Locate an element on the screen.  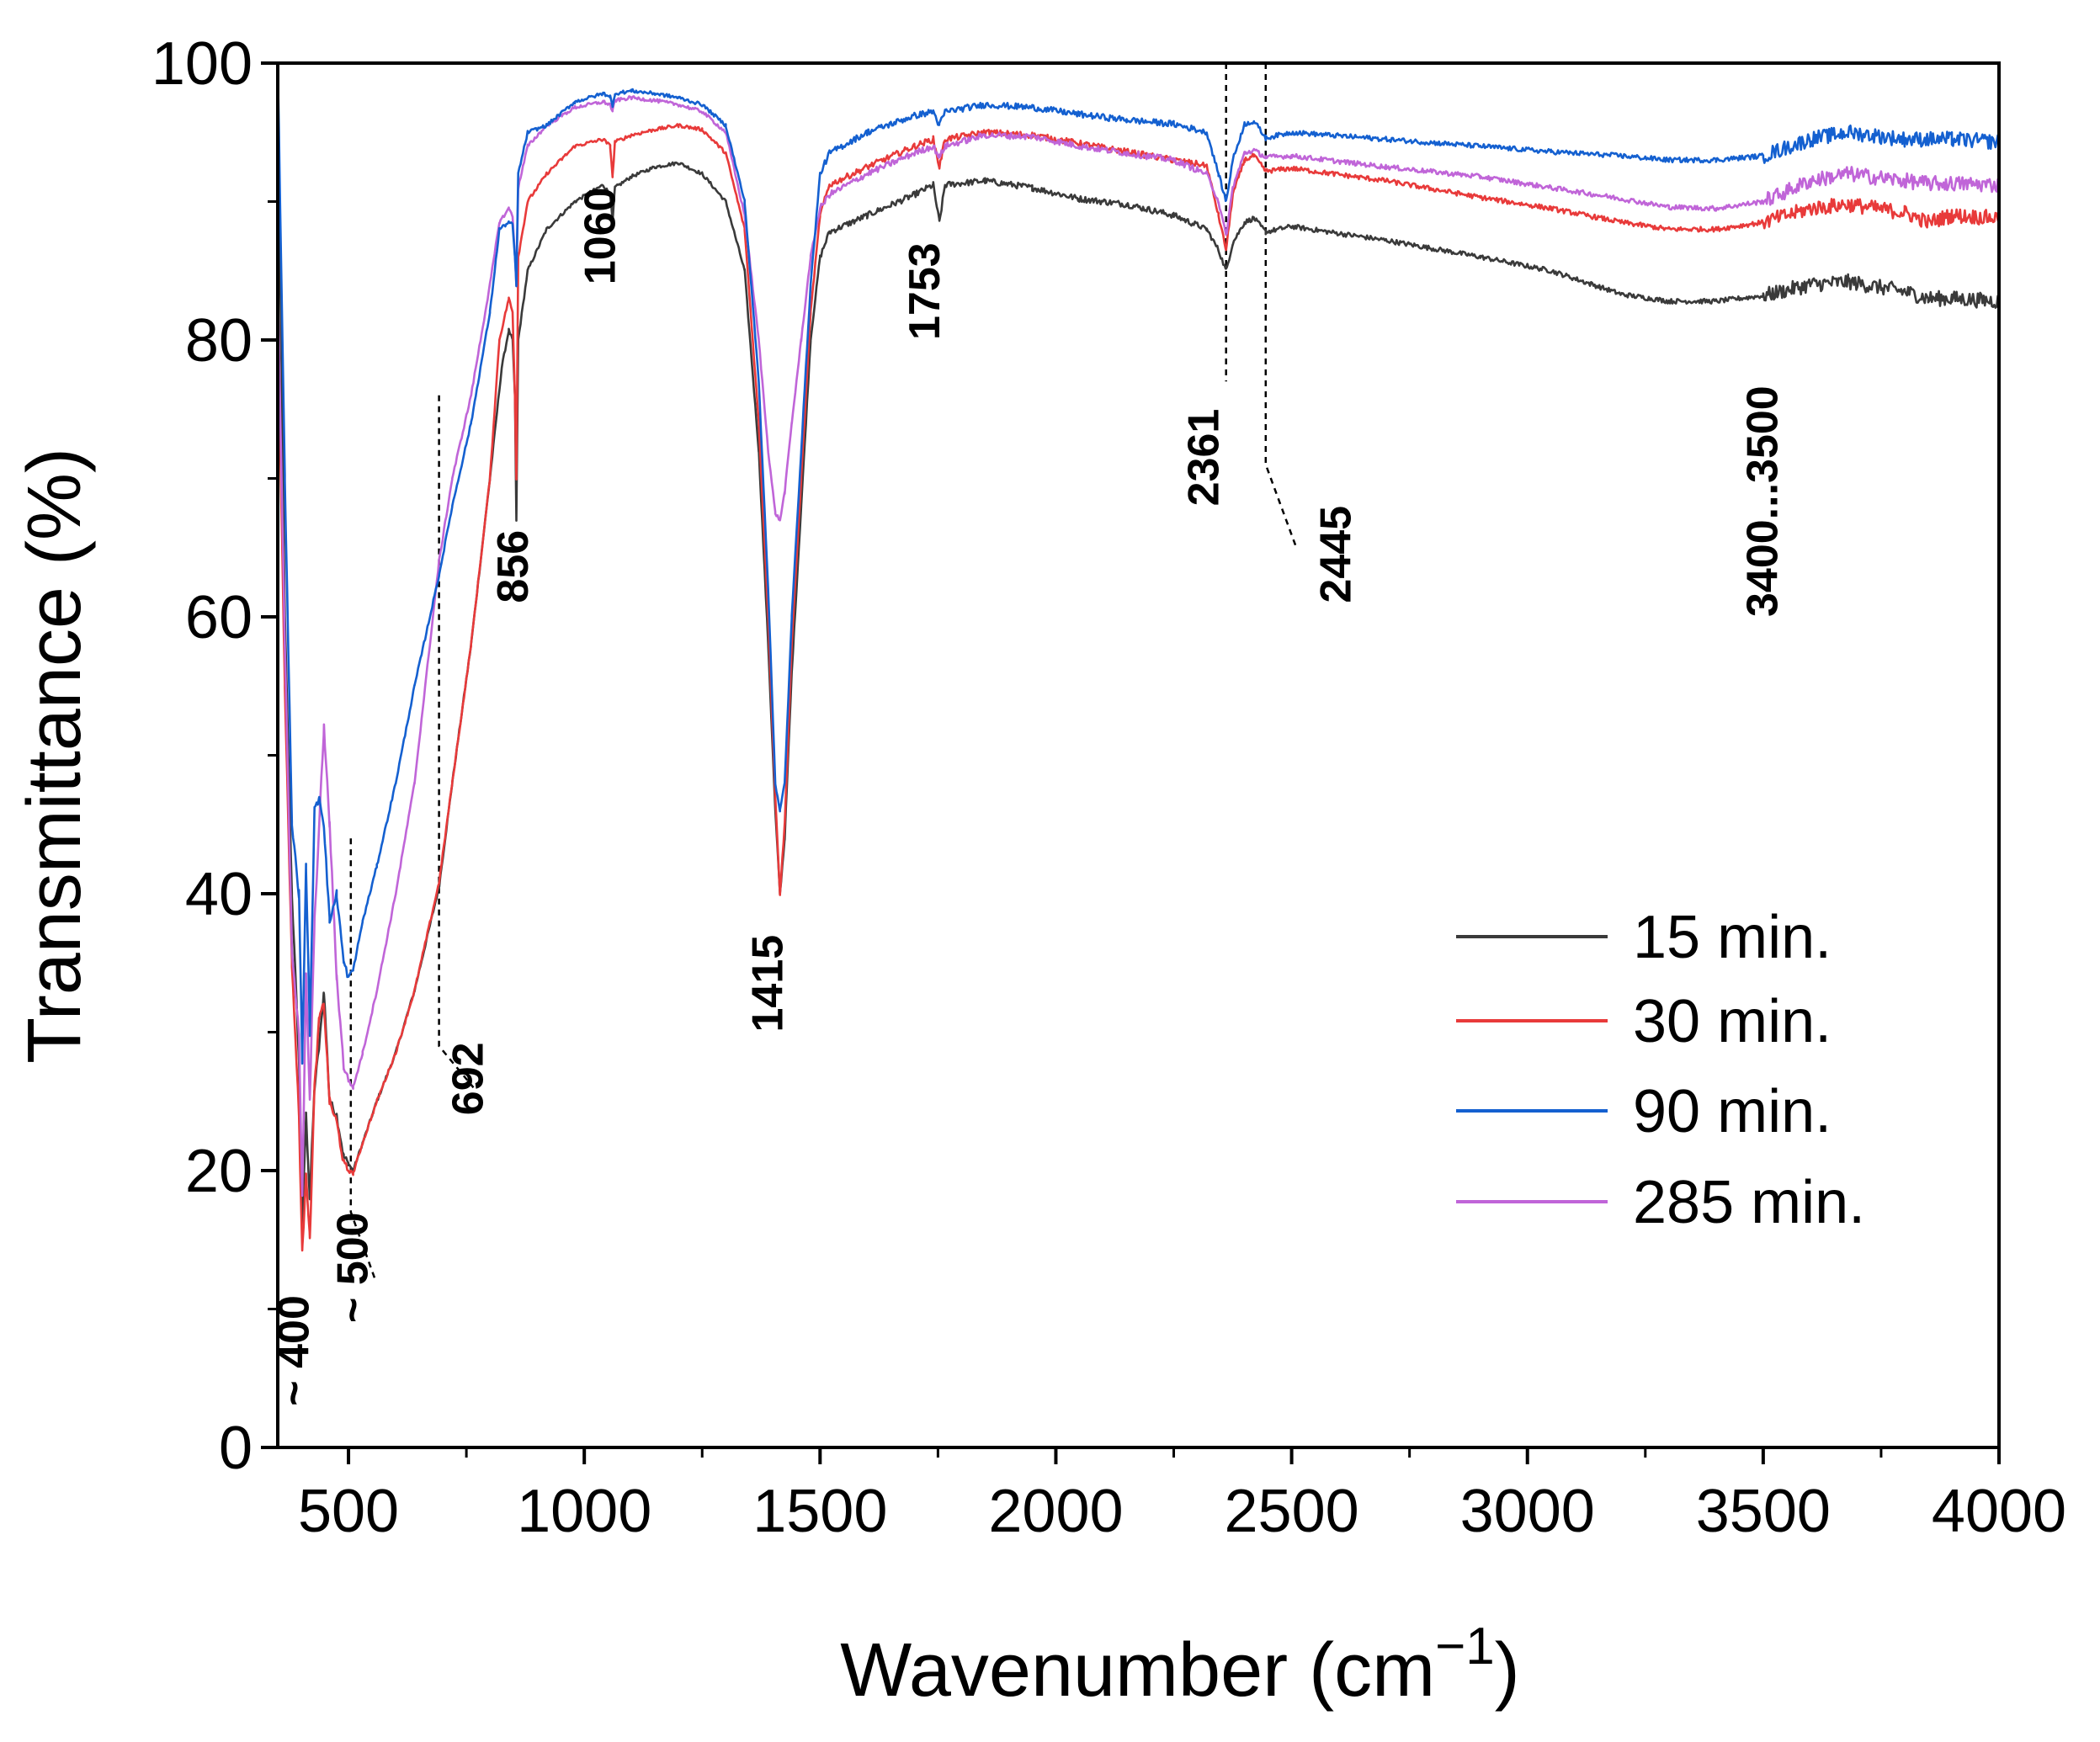
x-axis-title: Wavenumber (cm−1) is located at coordinates (1180, 1665).